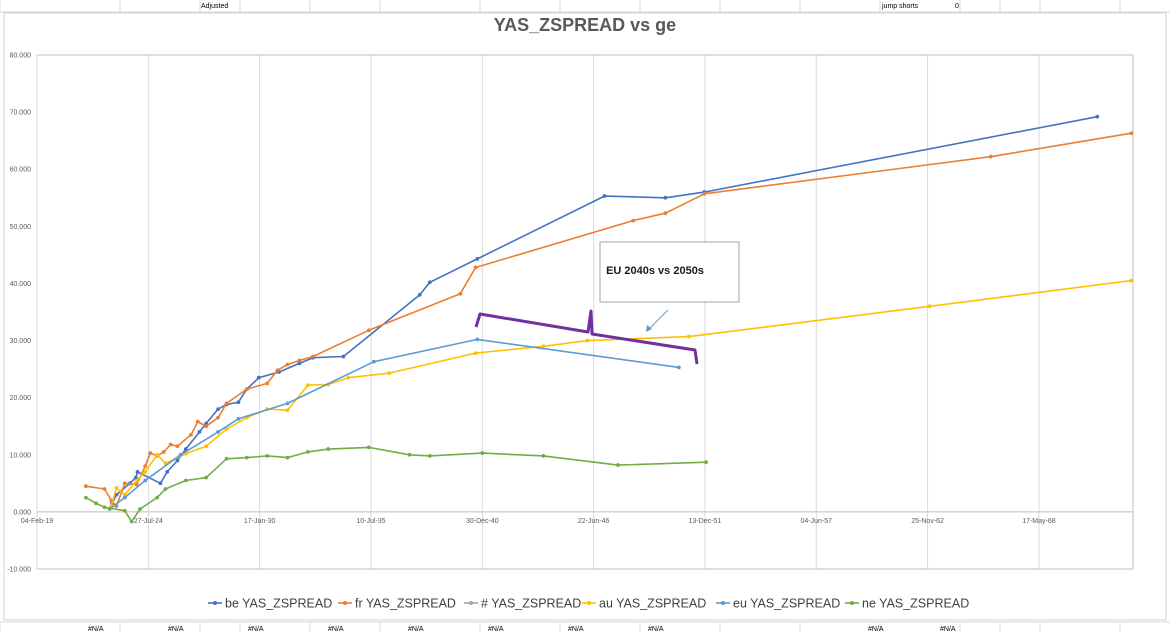  What do you see at coordinates (1039, 521) in the screenshot?
I see `x-tick-label: 17-May-68` at bounding box center [1039, 521].